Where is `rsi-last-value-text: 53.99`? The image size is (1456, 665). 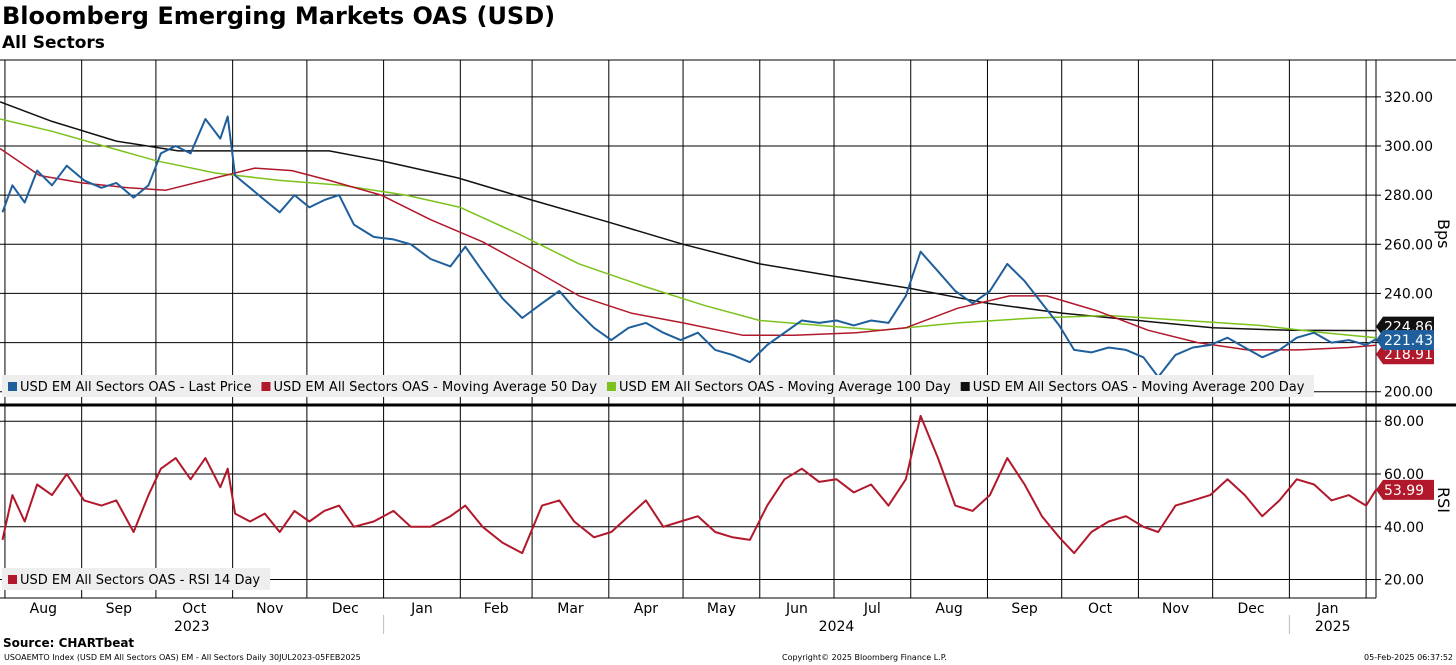 rsi-last-value-text: 53.99 is located at coordinates (1404, 491).